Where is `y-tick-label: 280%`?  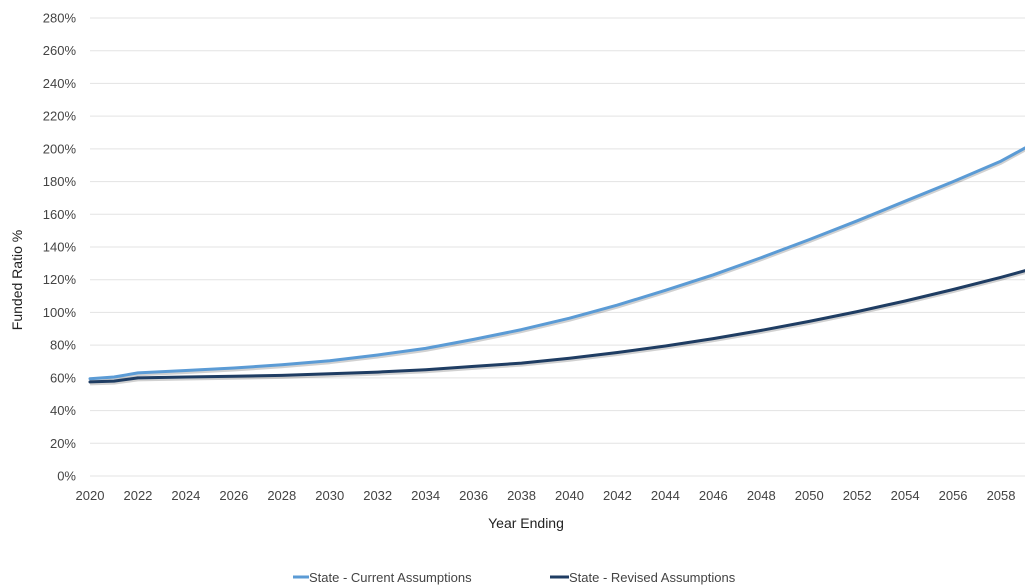
y-tick-label: 280% is located at coordinates (60, 18).